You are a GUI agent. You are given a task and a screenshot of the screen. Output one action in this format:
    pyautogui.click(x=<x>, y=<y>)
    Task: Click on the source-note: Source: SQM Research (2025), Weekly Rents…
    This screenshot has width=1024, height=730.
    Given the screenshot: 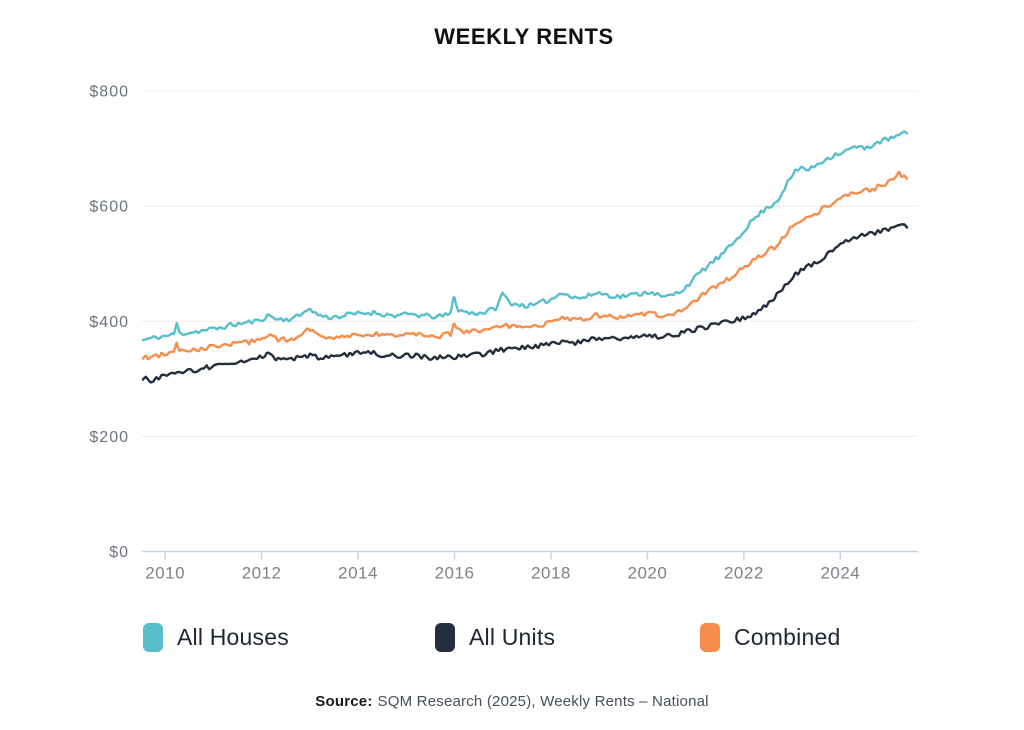 What is the action you would take?
    pyautogui.click(x=512, y=701)
    